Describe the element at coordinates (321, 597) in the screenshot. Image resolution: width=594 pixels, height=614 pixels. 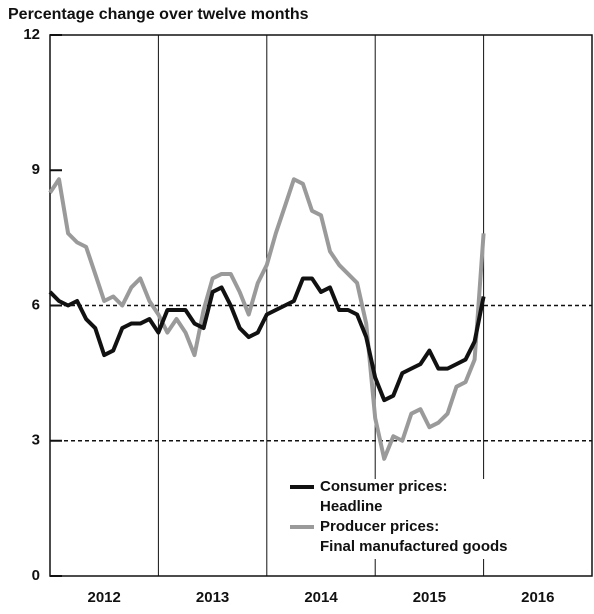
I see `x-tick-label: 2014` at that location.